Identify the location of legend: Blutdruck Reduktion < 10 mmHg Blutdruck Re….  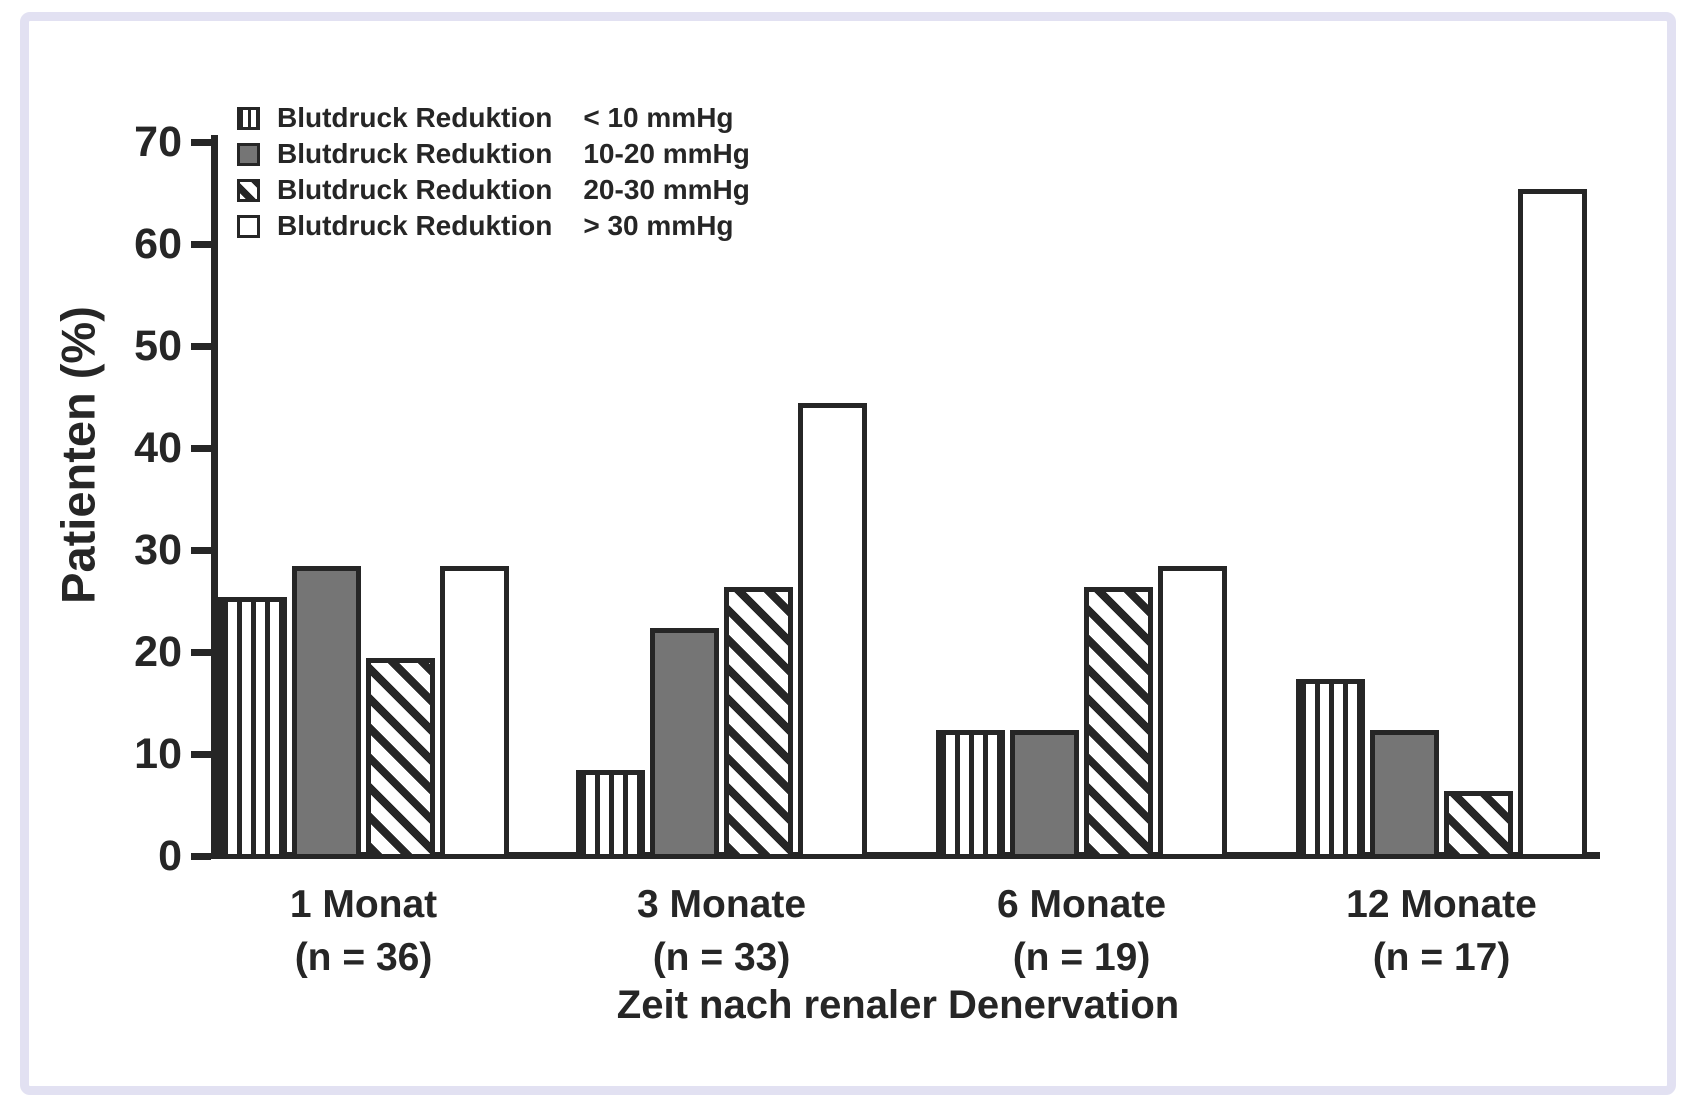
(493, 172).